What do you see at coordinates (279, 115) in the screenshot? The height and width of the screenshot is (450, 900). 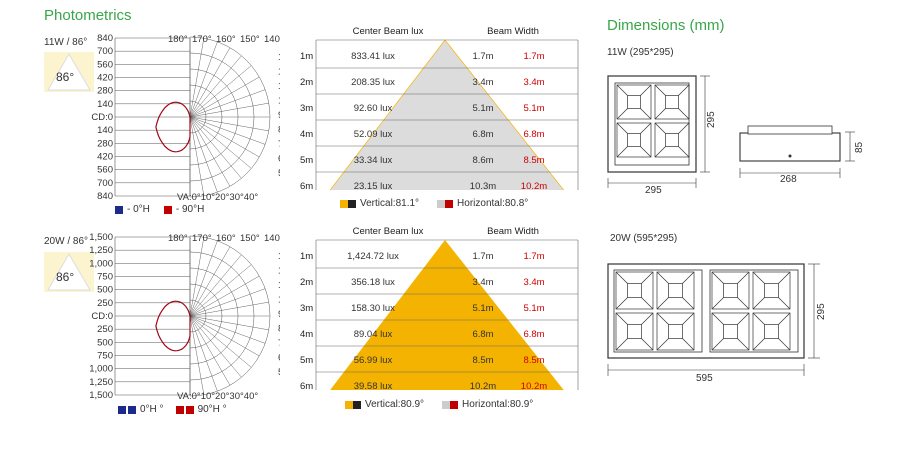 I see `right-angle-label: 90°` at bounding box center [279, 115].